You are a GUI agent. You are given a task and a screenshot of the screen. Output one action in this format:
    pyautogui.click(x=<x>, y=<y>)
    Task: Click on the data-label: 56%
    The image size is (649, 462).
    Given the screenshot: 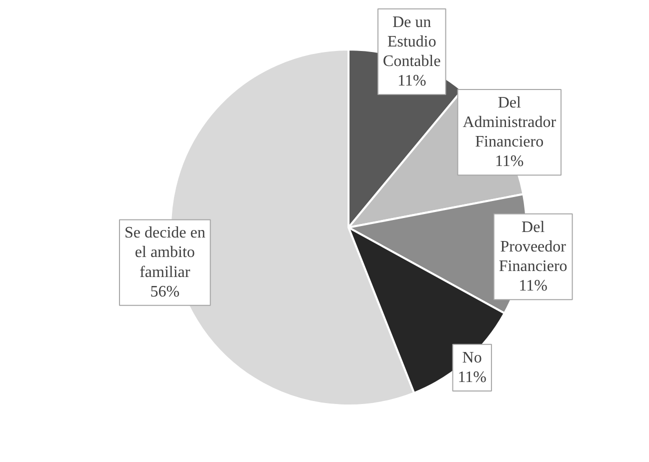 What is the action you would take?
    pyautogui.click(x=165, y=291)
    